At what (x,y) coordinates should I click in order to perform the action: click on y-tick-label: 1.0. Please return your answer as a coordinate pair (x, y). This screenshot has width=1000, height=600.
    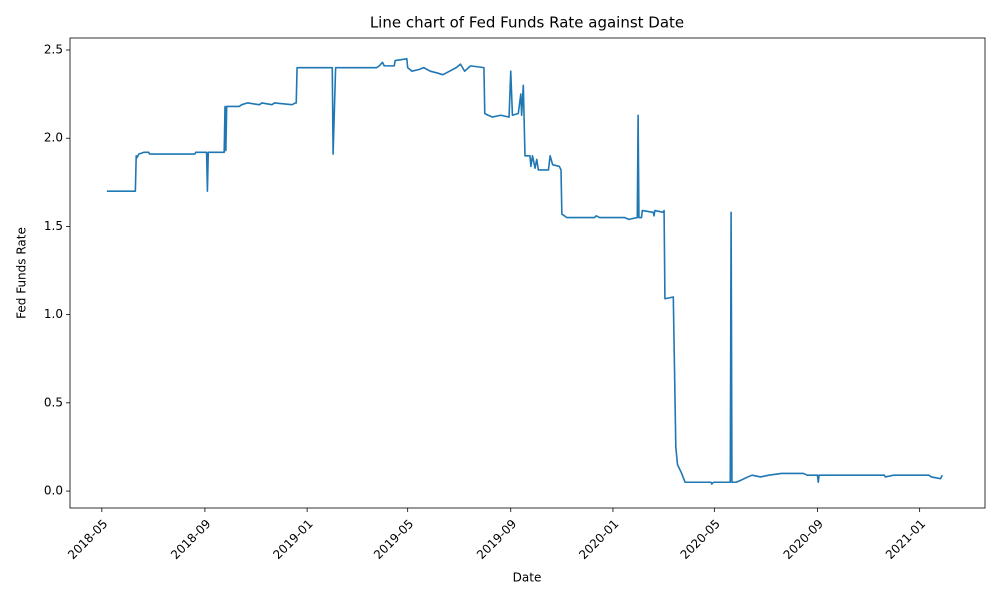
    Looking at the image, I should click on (53, 314).